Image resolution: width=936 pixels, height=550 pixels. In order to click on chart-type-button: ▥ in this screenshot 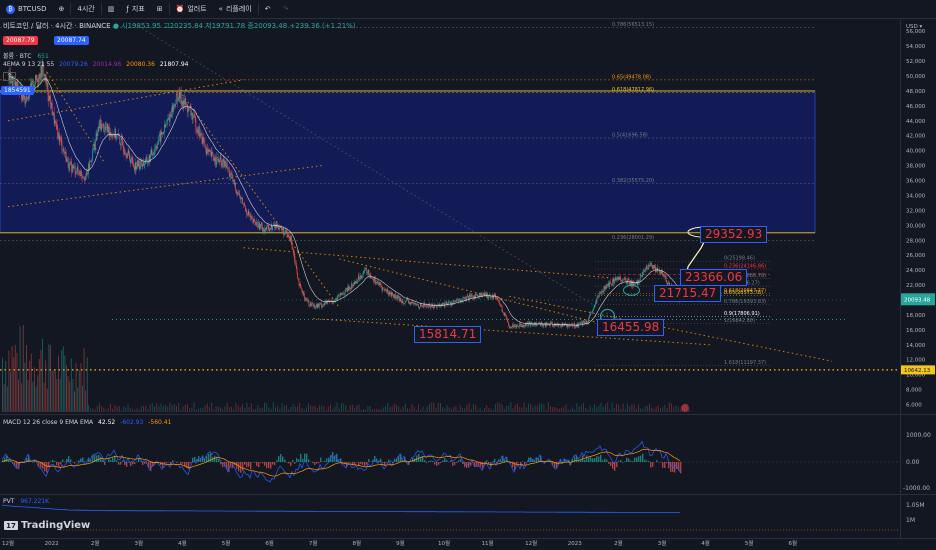, I will do `click(111, 9)`.